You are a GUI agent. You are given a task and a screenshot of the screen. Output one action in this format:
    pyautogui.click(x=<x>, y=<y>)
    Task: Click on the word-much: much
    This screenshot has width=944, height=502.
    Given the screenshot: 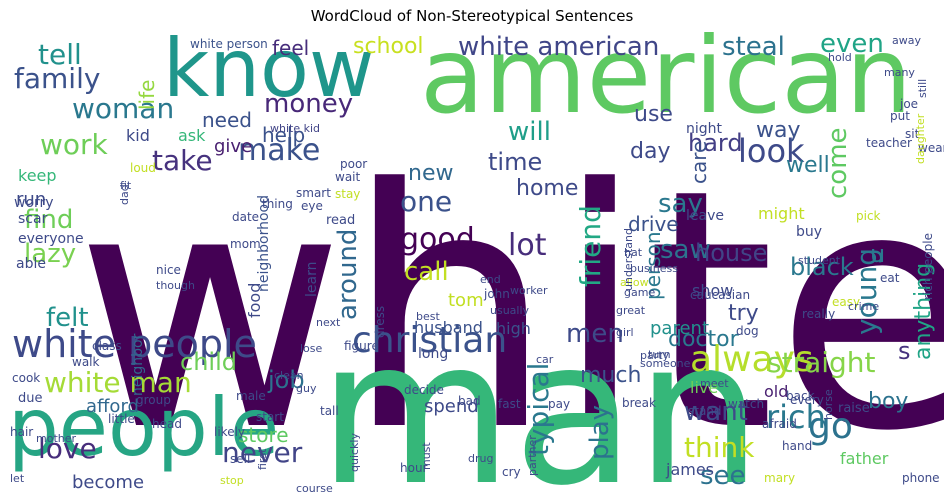 What is the action you would take?
    pyautogui.click(x=610, y=375)
    